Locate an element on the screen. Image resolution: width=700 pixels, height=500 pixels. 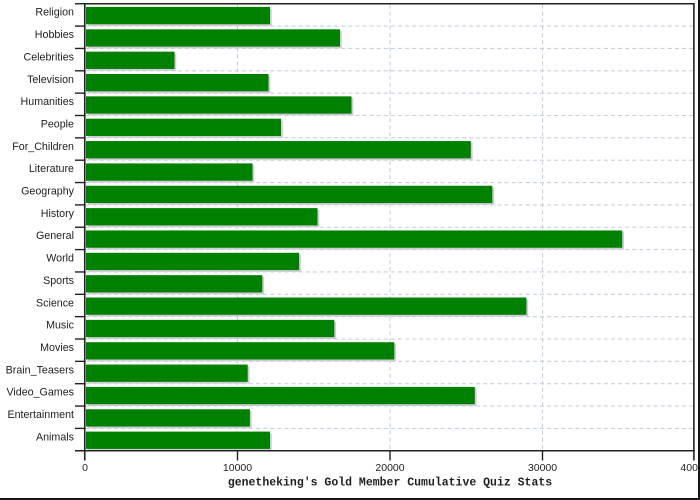
svg-text: Music is located at coordinates (60, 326).